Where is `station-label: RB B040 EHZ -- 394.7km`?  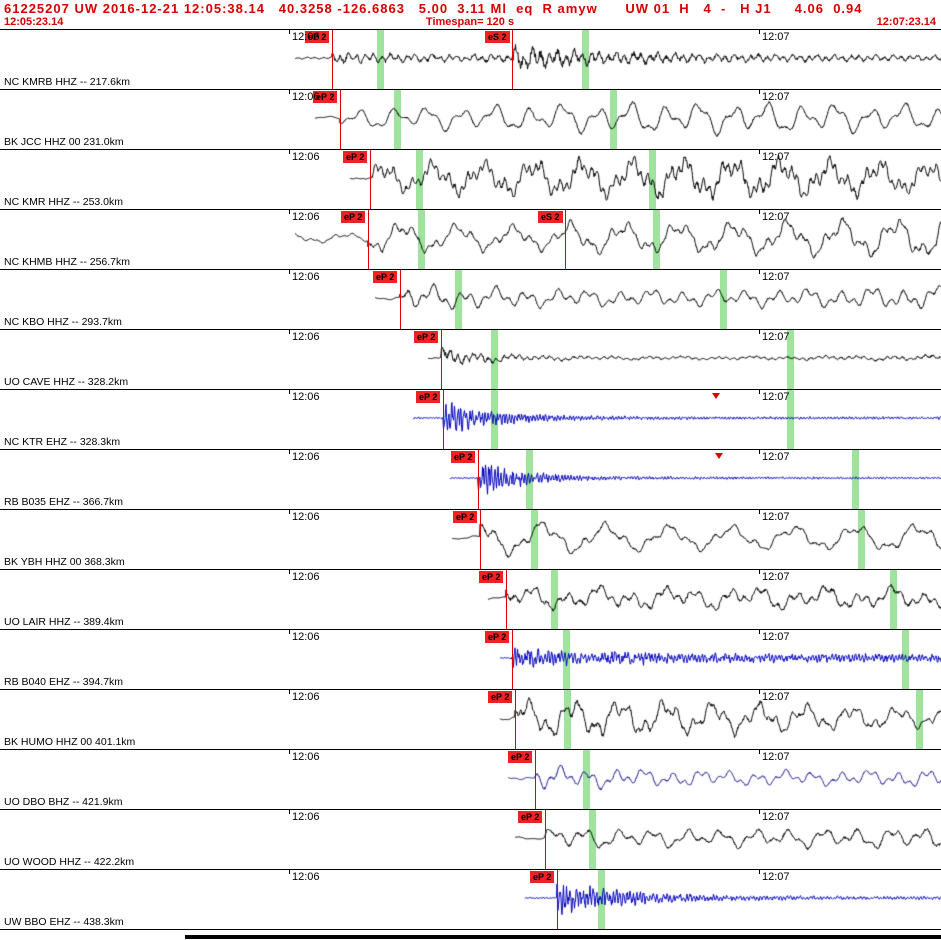 station-label: RB B040 EHZ -- 394.7km is located at coordinates (64, 682).